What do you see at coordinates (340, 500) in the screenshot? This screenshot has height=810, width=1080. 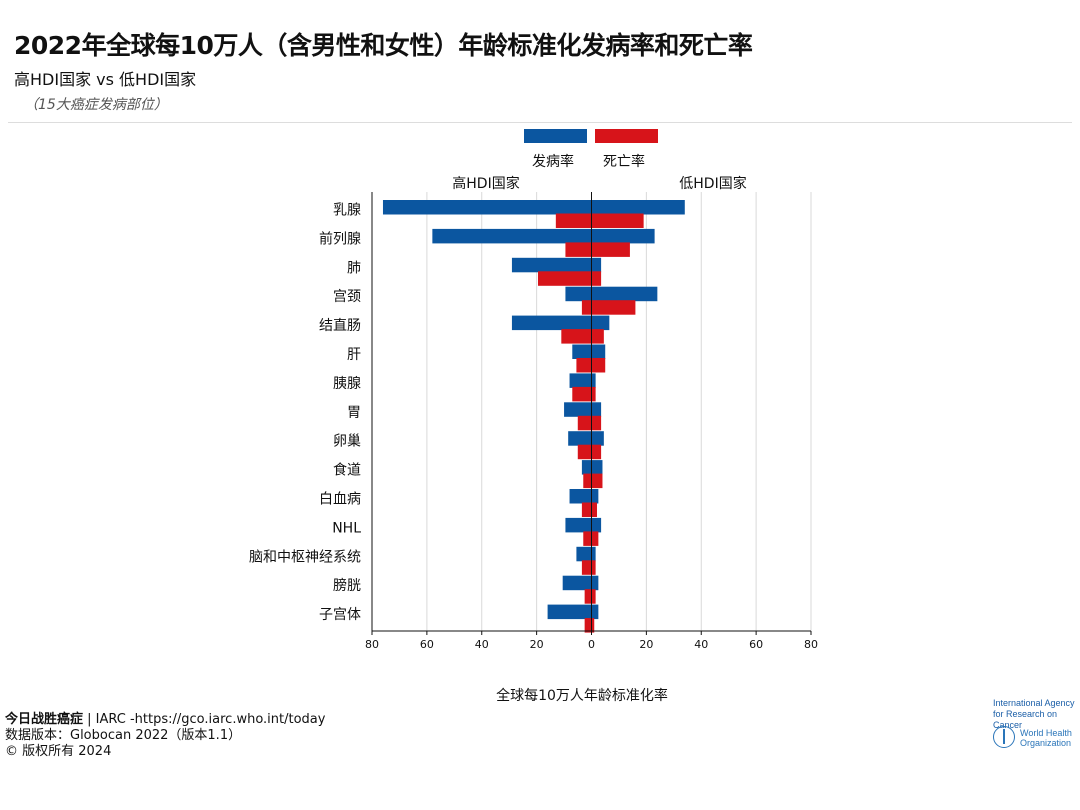 I see `category-label: 白血病` at bounding box center [340, 500].